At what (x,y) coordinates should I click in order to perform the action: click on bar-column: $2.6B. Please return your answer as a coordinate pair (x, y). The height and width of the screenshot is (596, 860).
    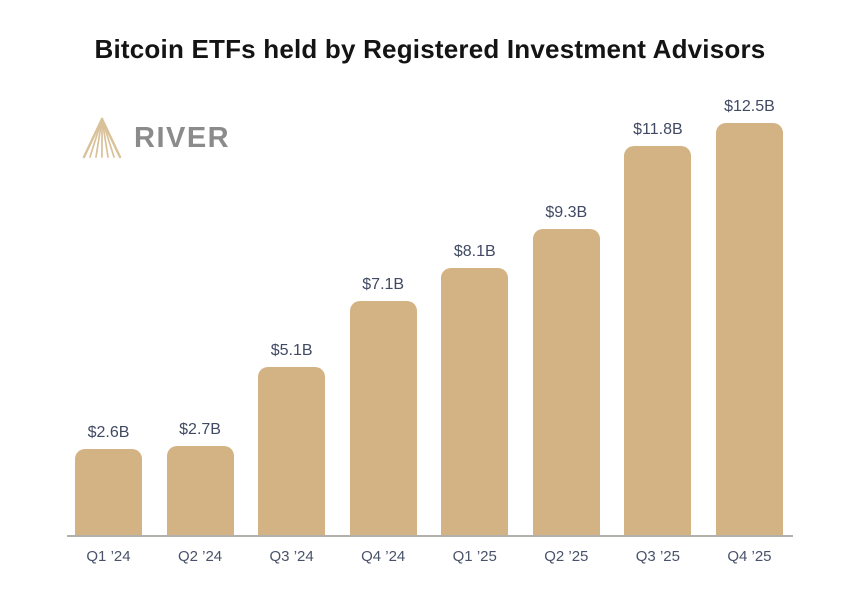
    Looking at the image, I should click on (108, 479).